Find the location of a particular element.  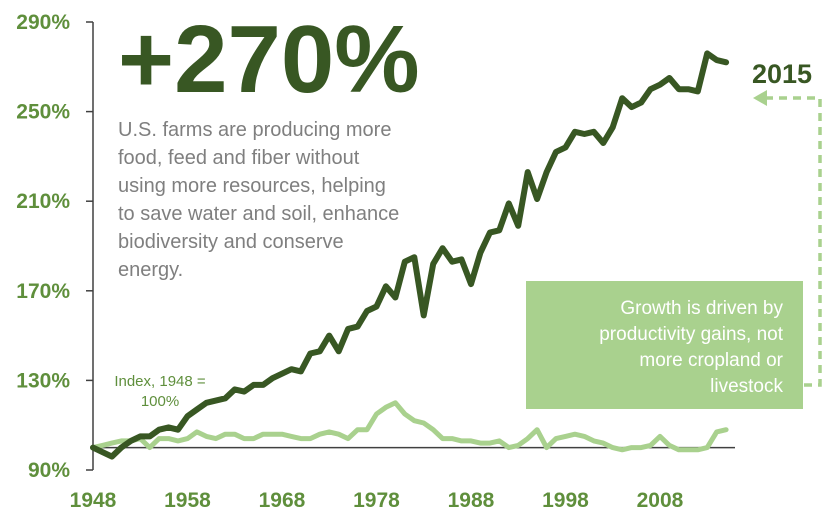

baseline-note-line-1: Index, 1948 = is located at coordinates (160, 381).